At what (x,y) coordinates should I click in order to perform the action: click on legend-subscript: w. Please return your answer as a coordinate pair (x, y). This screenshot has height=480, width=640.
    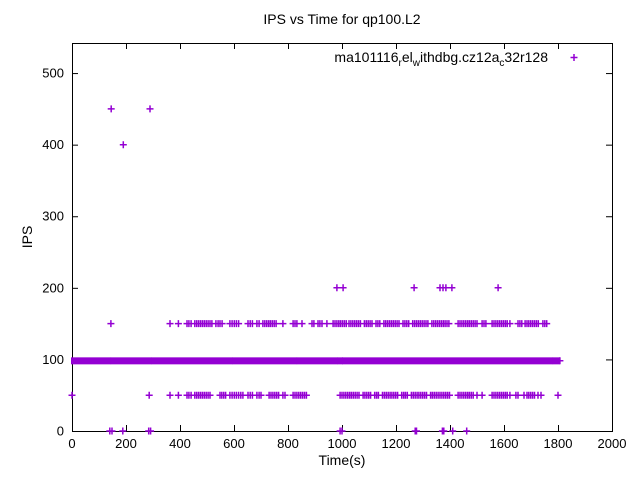
    Looking at the image, I should click on (416, 63).